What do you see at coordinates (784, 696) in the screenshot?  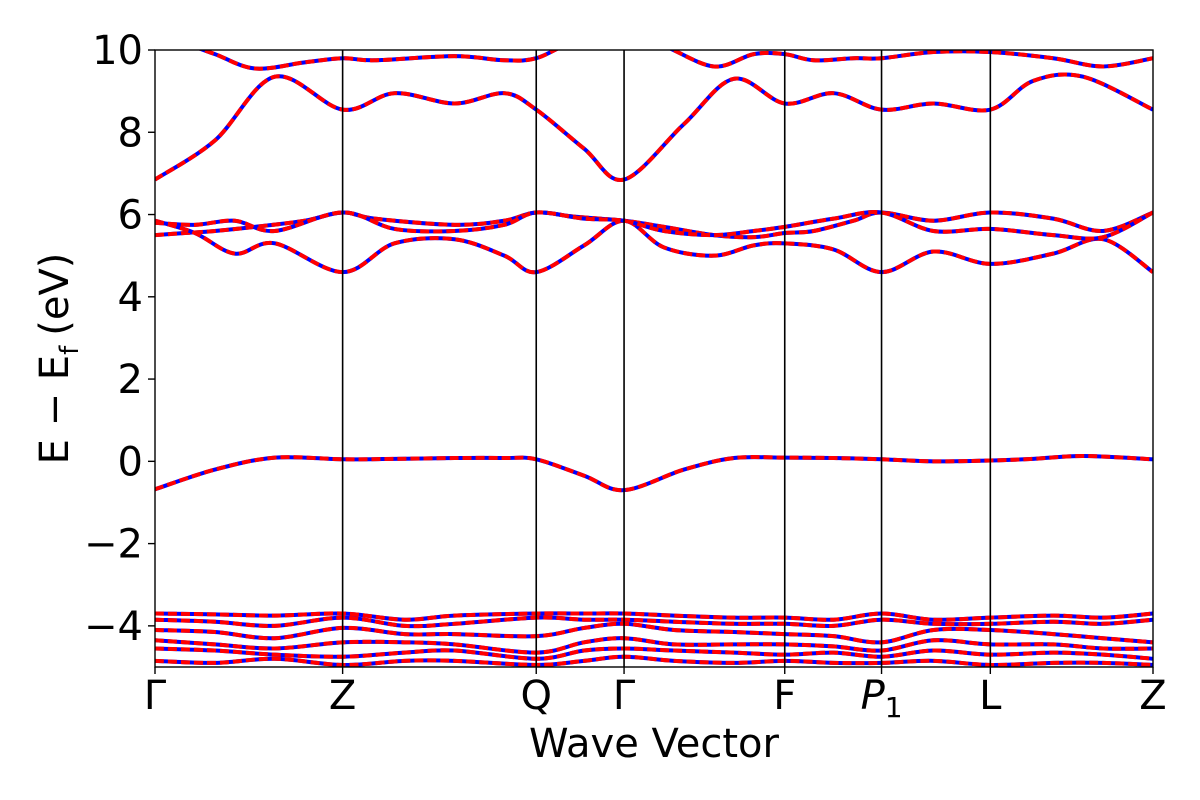 I see `x-tick-label: F` at bounding box center [784, 696].